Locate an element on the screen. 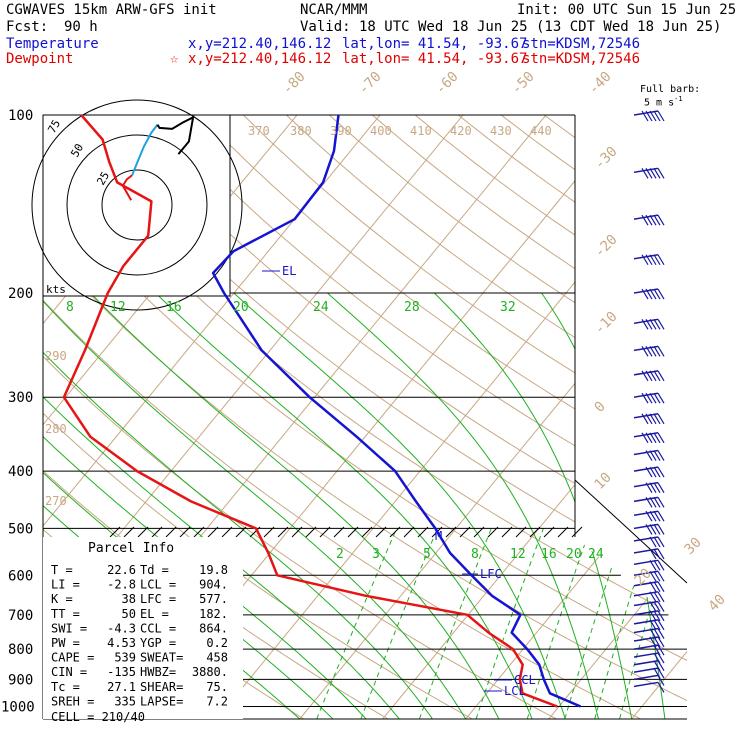 The width and height of the screenshot is (740, 740). temperature-tick-label: 30 is located at coordinates (693, 546).